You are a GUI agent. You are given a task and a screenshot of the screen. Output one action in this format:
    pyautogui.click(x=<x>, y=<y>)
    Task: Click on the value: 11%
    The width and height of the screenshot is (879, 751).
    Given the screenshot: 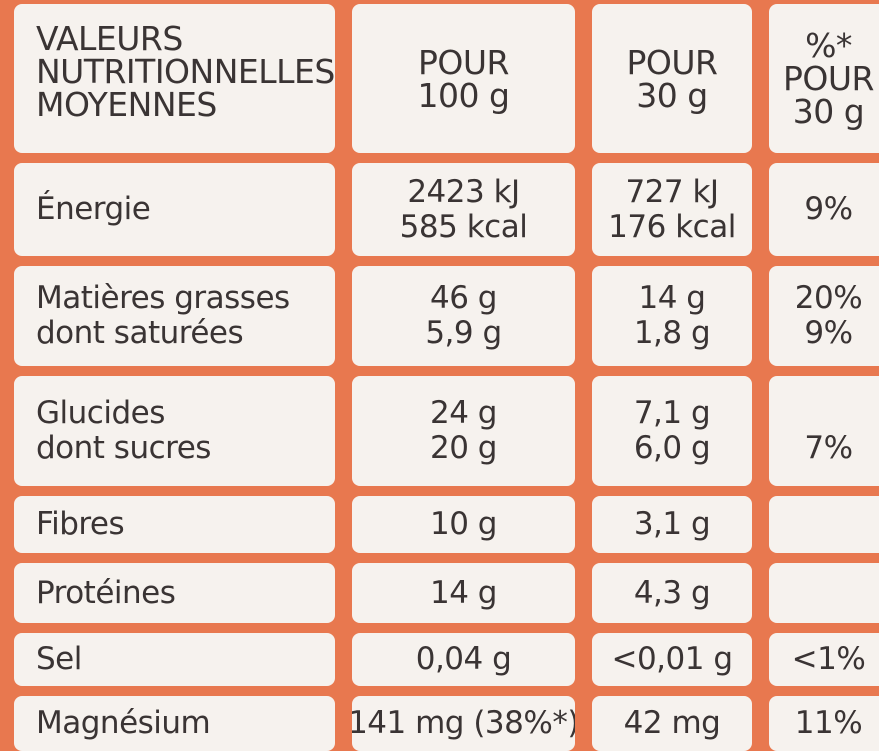 What is the action you would take?
    pyautogui.click(x=828, y=723)
    